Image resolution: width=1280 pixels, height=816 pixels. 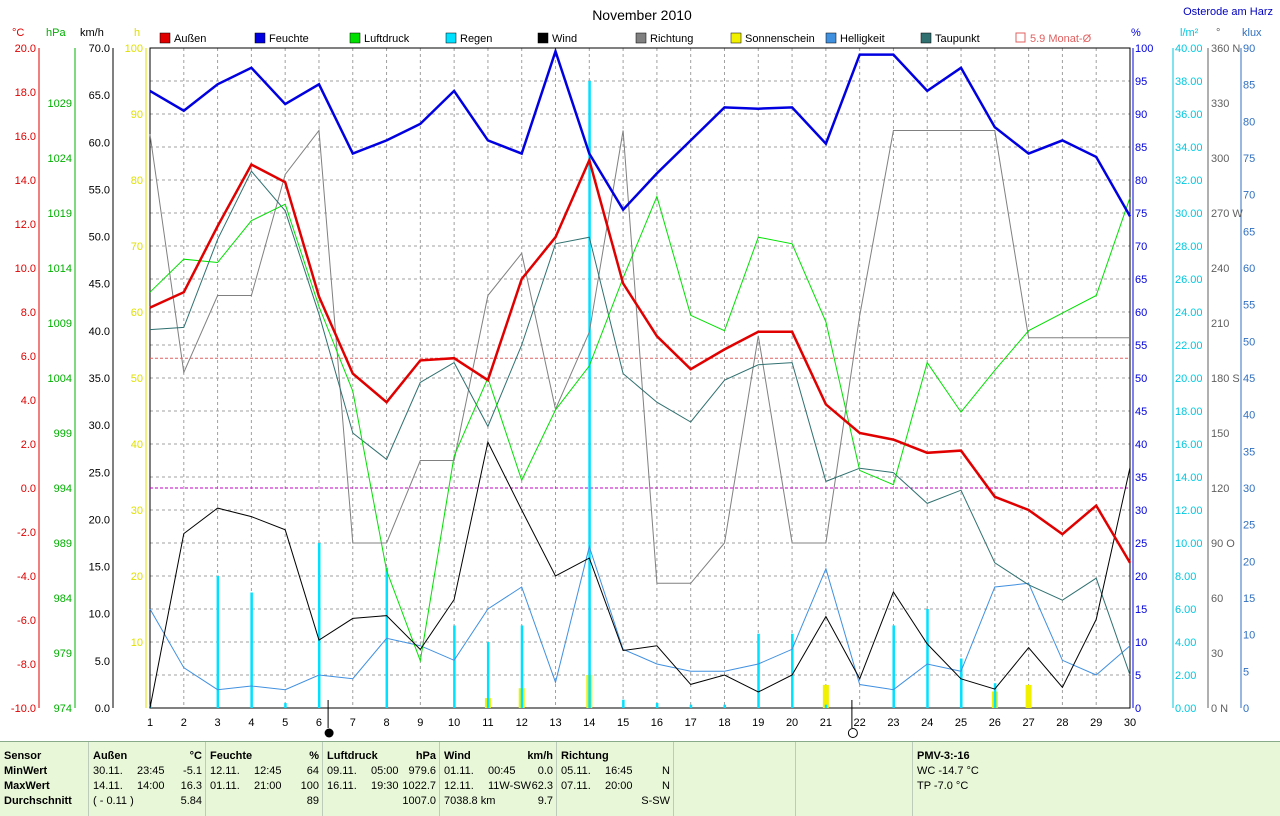 I want to click on tick-label-rain: 8.00, so click(x=1185, y=577).